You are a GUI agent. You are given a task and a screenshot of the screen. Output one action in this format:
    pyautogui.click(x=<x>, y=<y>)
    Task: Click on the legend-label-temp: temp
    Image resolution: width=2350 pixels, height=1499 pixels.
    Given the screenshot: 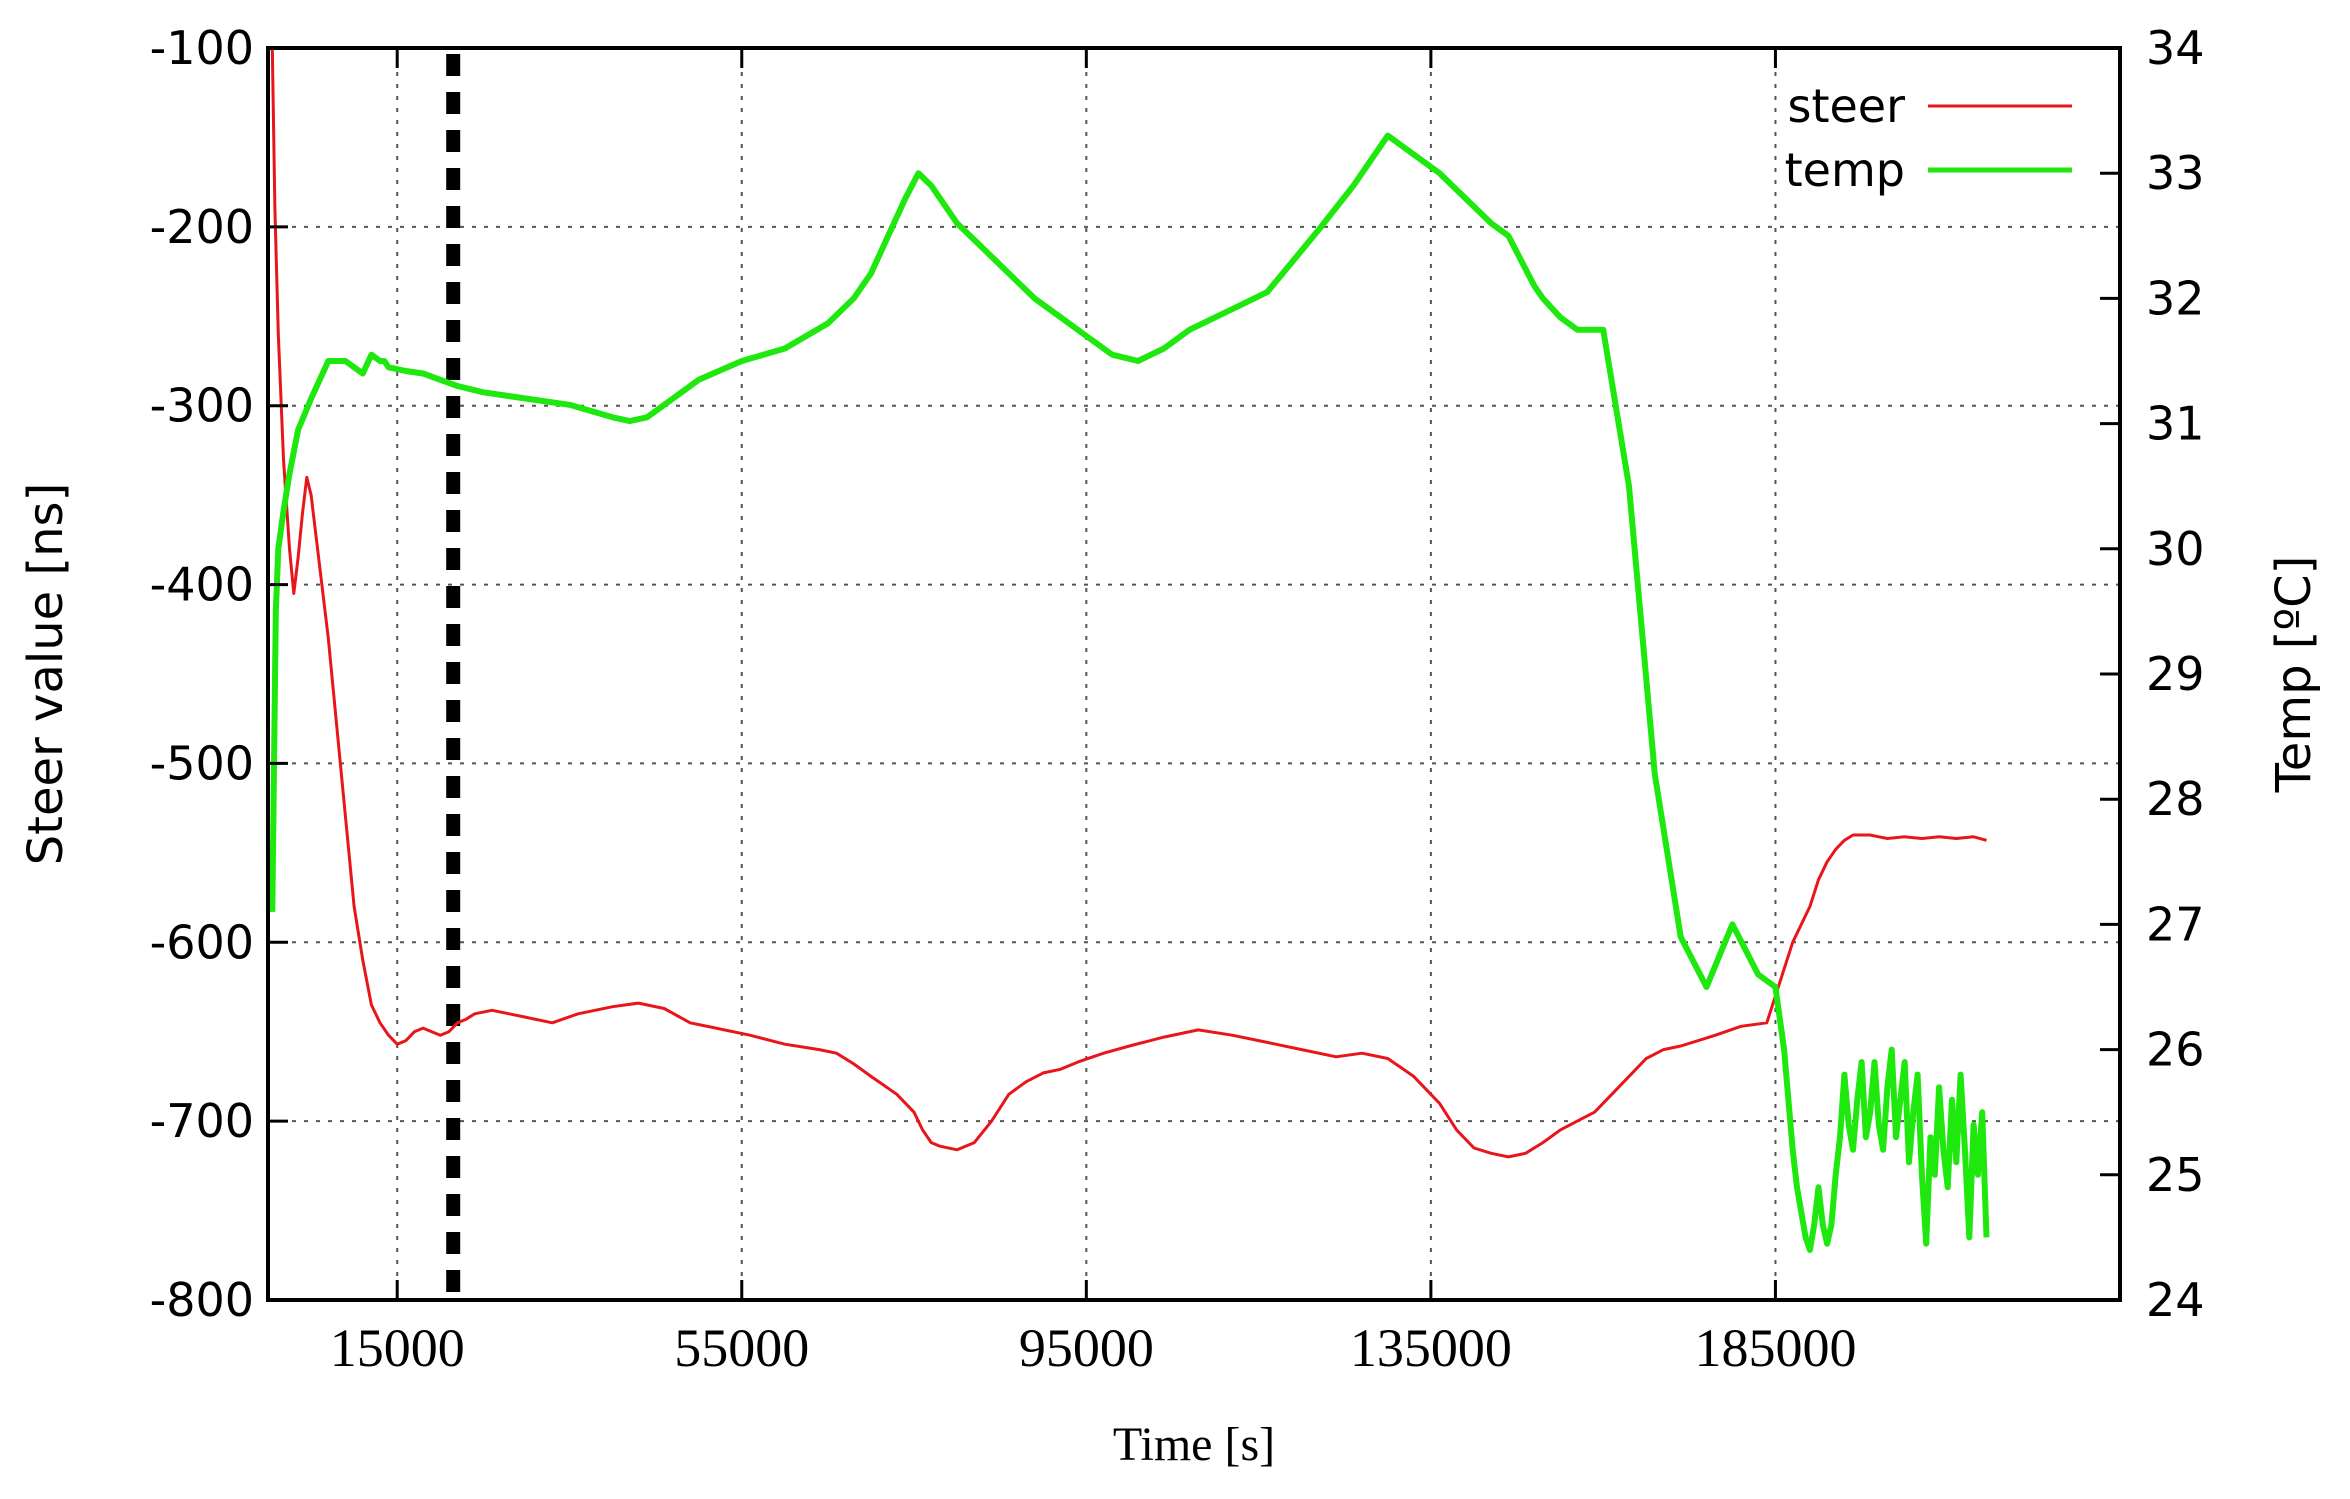 What is the action you would take?
    pyautogui.click(x=1845, y=170)
    